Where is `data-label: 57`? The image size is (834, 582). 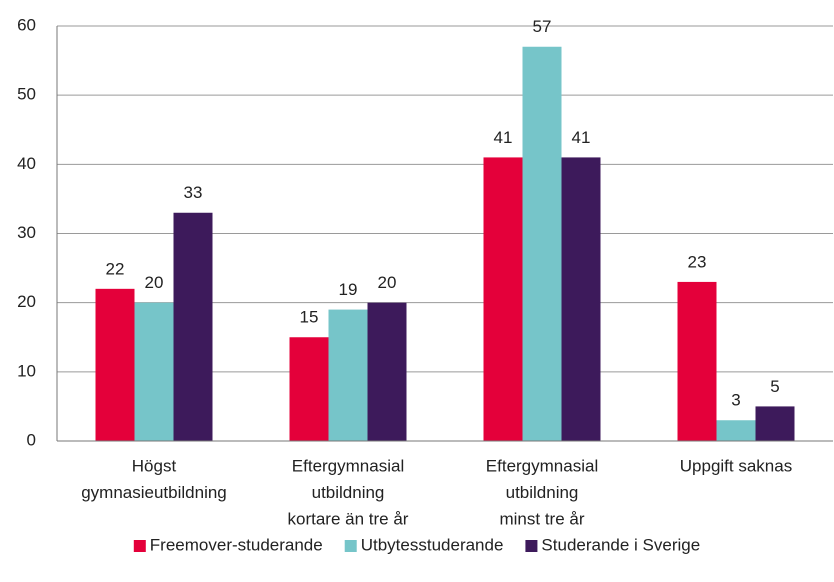 data-label: 57 is located at coordinates (542, 26).